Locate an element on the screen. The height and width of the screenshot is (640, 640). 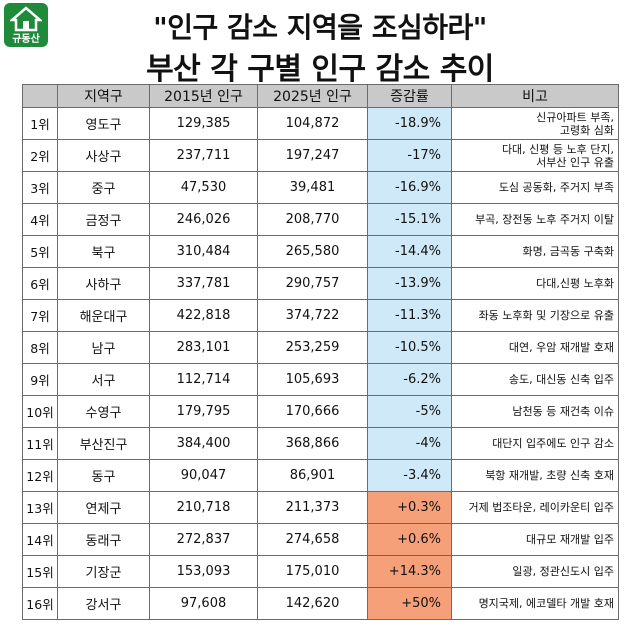
pop2015-cell: 210,718 is located at coordinates (203, 507).